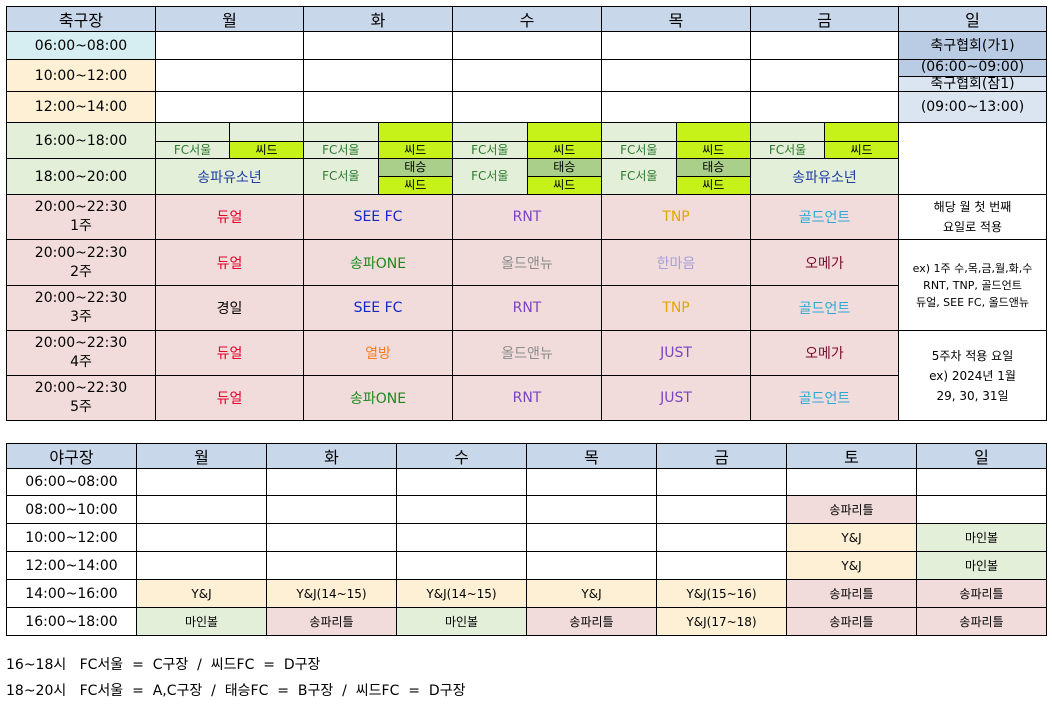  Describe the element at coordinates (81, 207) in the screenshot. I see `week-time: 20:00~22:30` at that location.